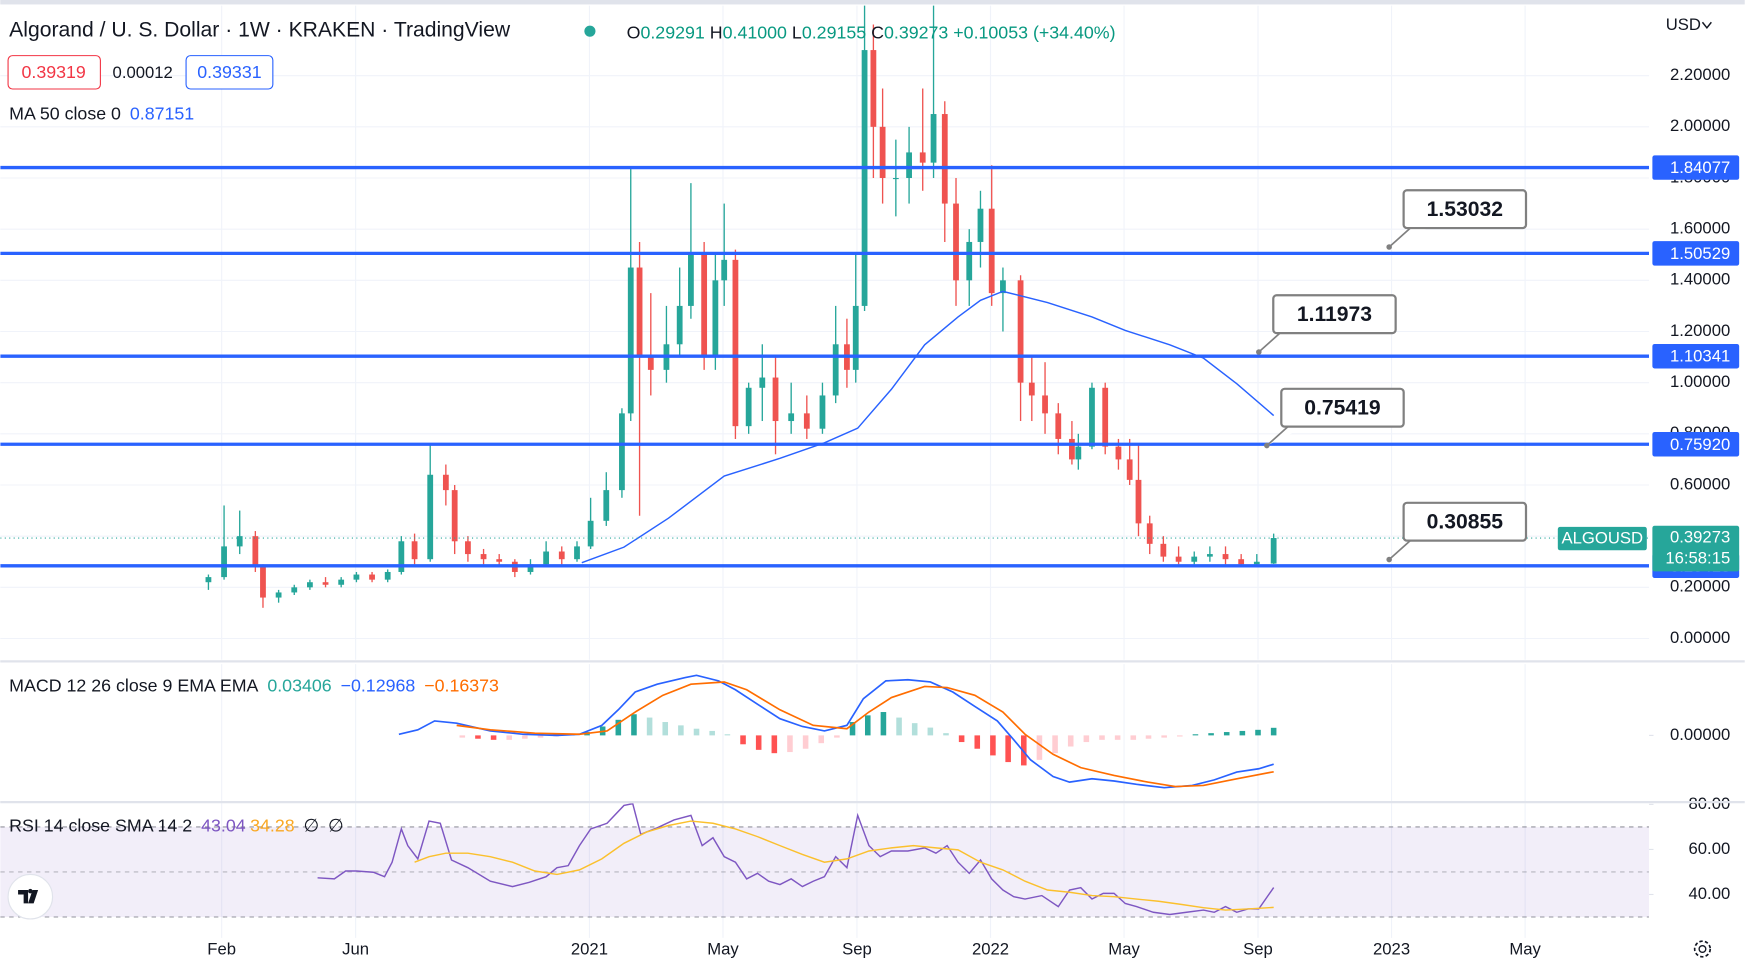 Image resolution: width=1745 pixels, height=959 pixels. Describe the element at coordinates (272, 825) in the screenshot. I see `rsi-sma-value: 34.28` at that location.